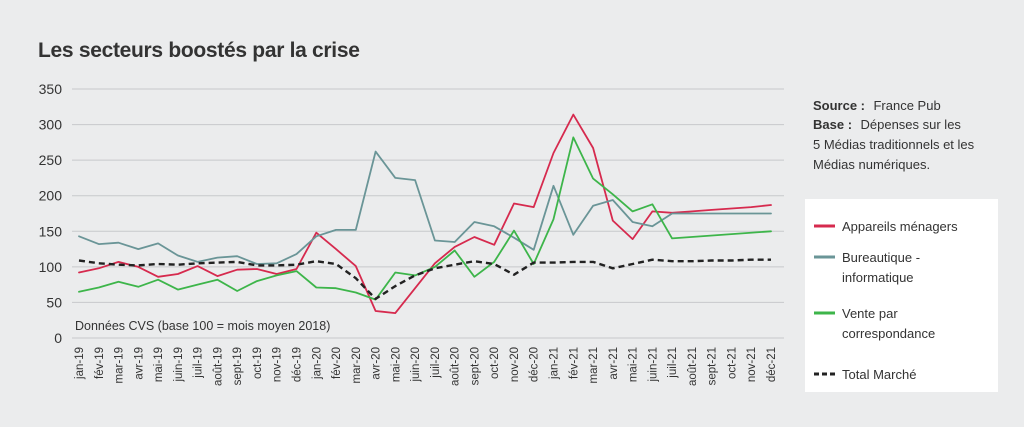 Image resolution: width=1024 pixels, height=427 pixels. What do you see at coordinates (871, 164) in the screenshot?
I see `base-line-4: Médias numériques.` at bounding box center [871, 164].